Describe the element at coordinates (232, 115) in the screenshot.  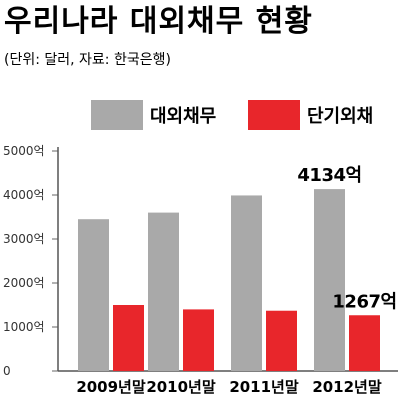
I see `legend: 대외채무 단기외채` at that location.